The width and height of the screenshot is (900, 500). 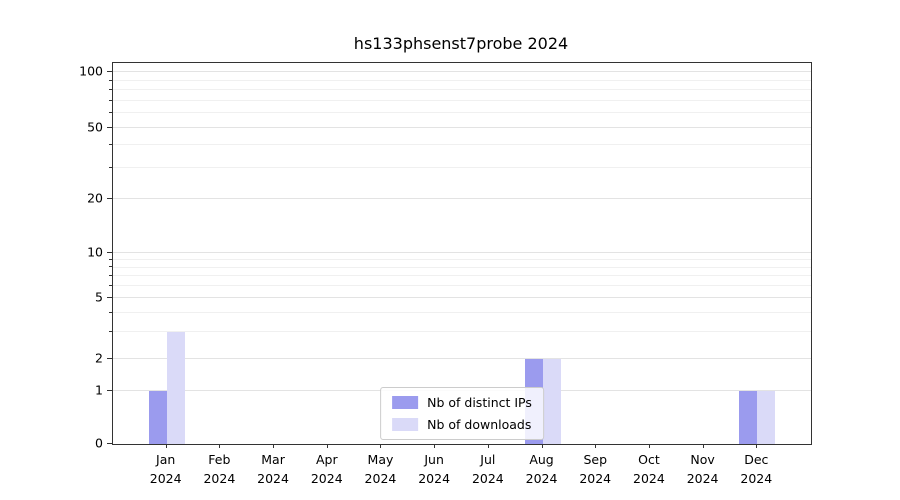 I want to click on x-tick-month: Dec, so click(x=756, y=459).